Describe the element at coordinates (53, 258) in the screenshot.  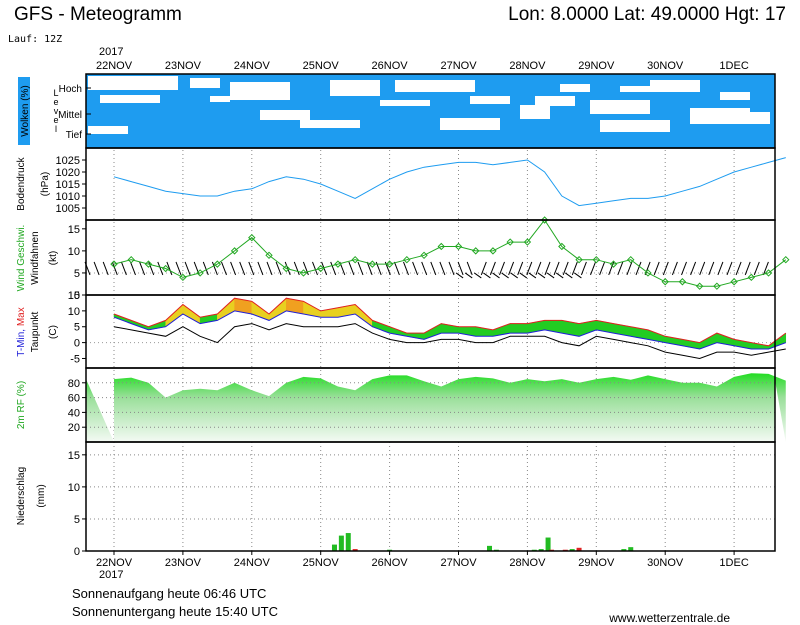
I see `wind-unit-label-text: (kt)` at that location.